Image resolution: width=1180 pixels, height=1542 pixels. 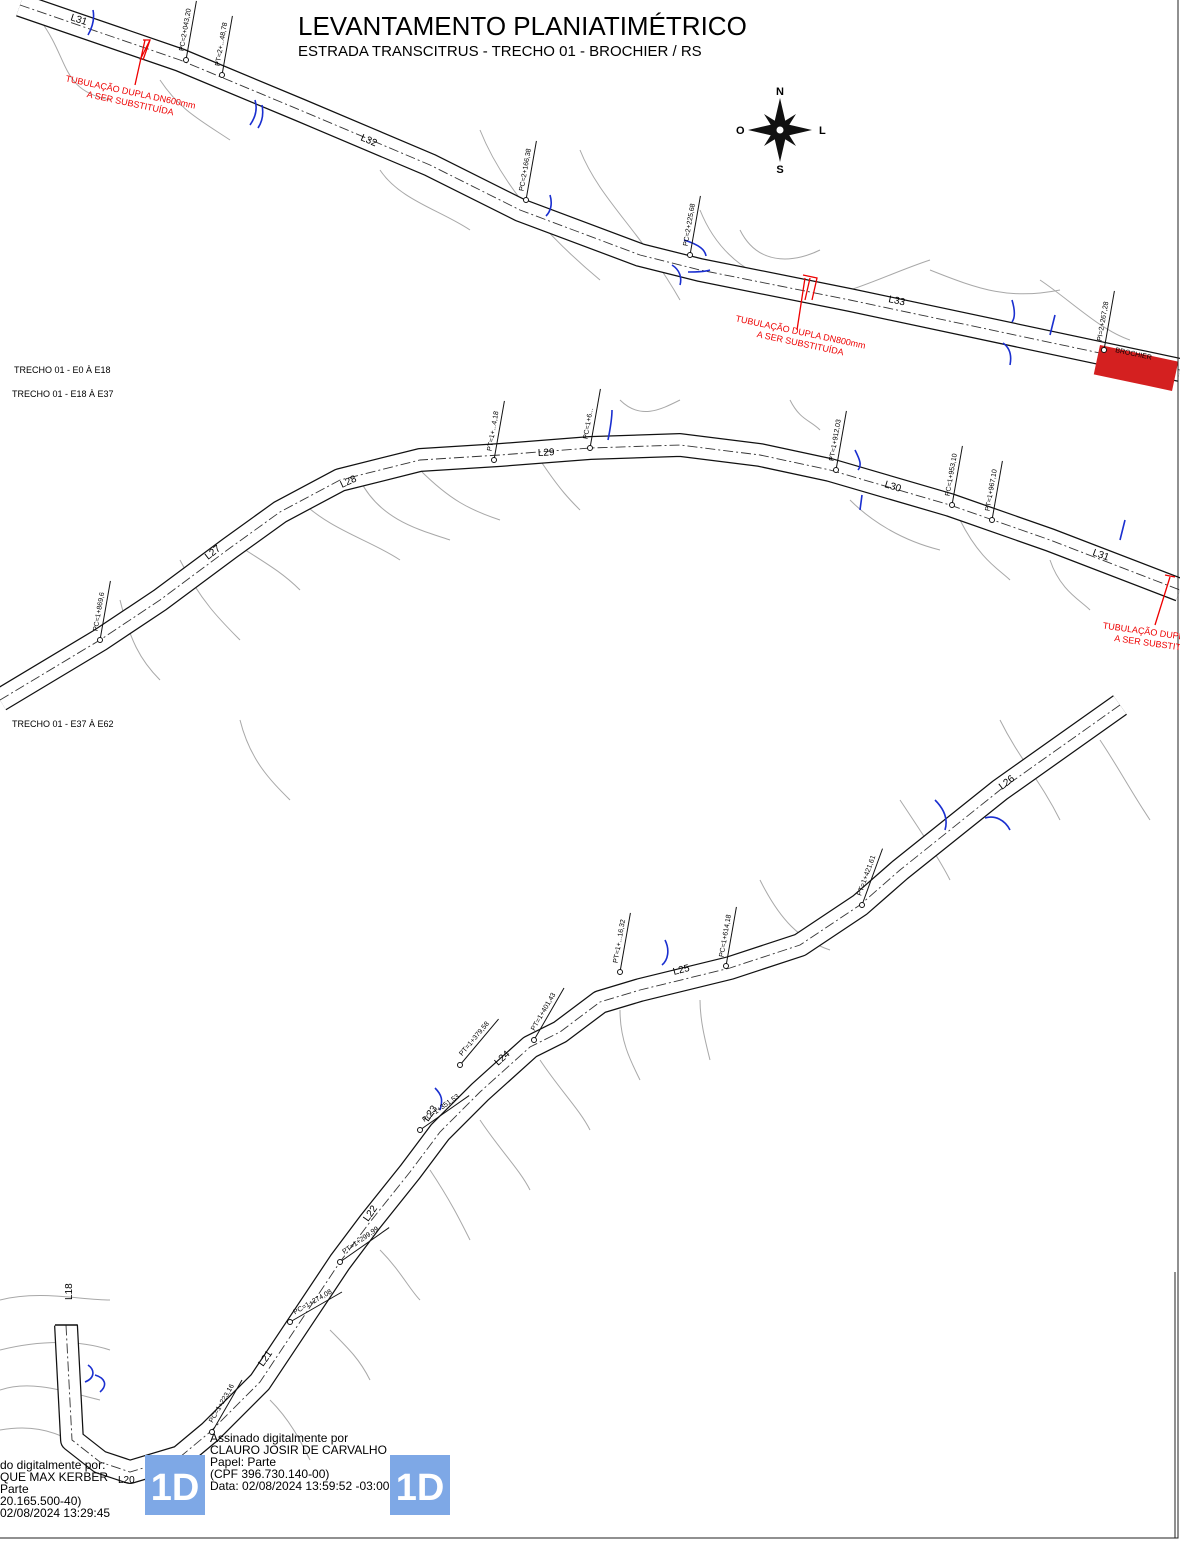 What do you see at coordinates (896, 301) in the screenshot?
I see `road-label: L33` at bounding box center [896, 301].